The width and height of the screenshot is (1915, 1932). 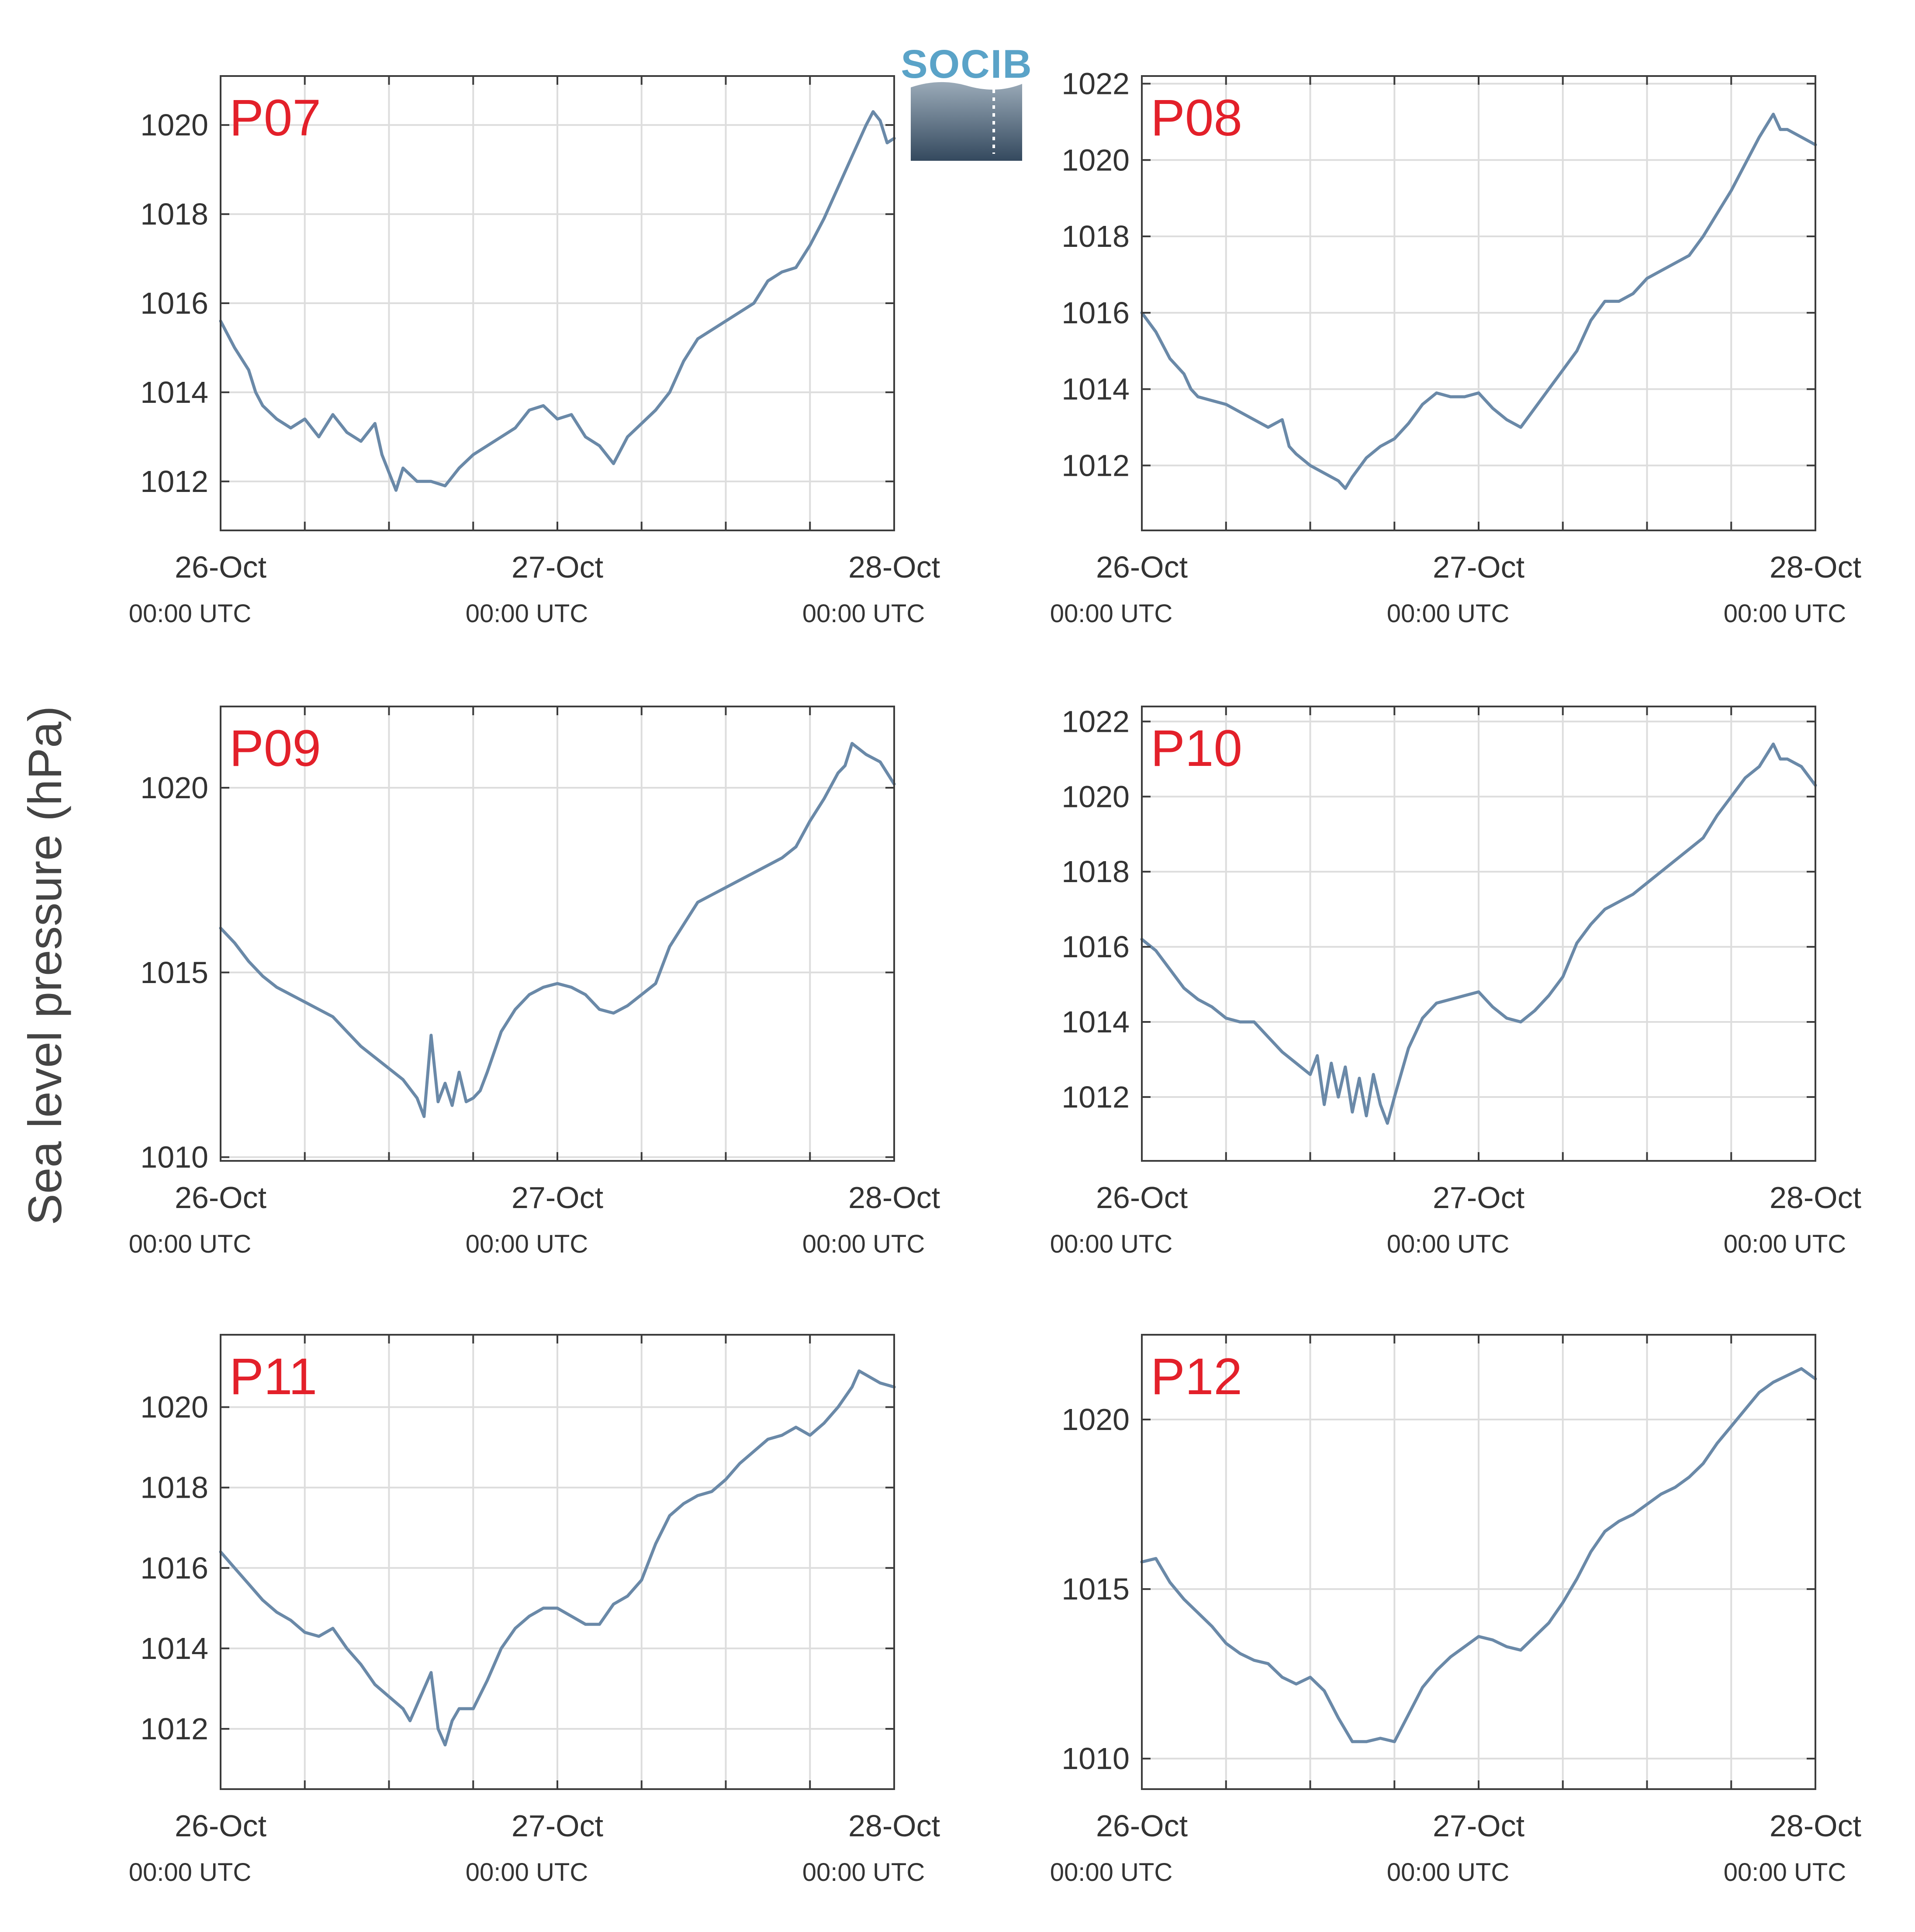 I want to click on panel-label: P10, so click(x=1196, y=748).